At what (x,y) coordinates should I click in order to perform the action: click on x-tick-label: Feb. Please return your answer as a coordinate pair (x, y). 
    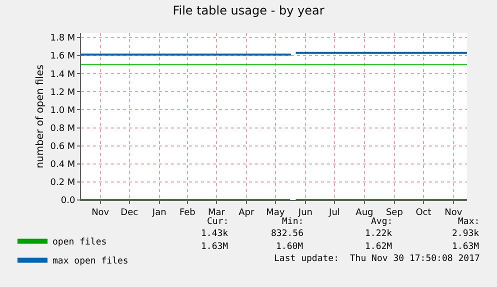
    Looking at the image, I should click on (187, 213).